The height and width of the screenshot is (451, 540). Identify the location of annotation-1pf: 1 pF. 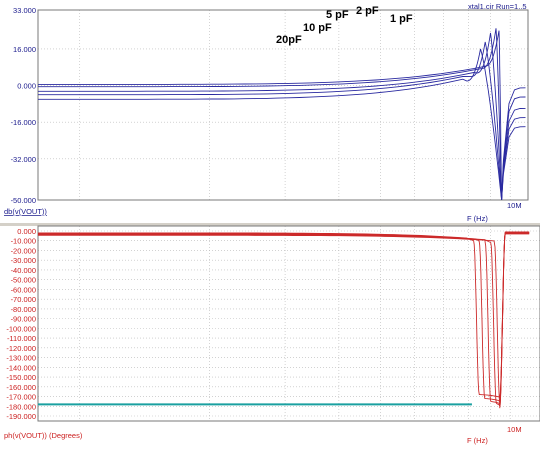
(401, 19).